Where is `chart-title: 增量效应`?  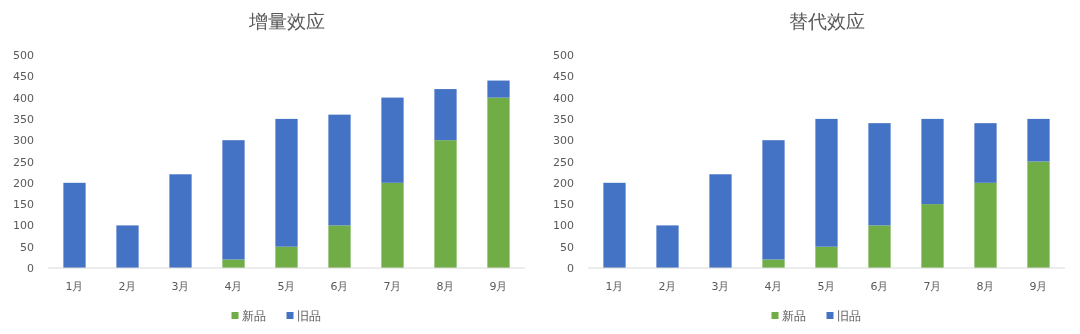
chart-title: 增量效应 is located at coordinates (286, 21).